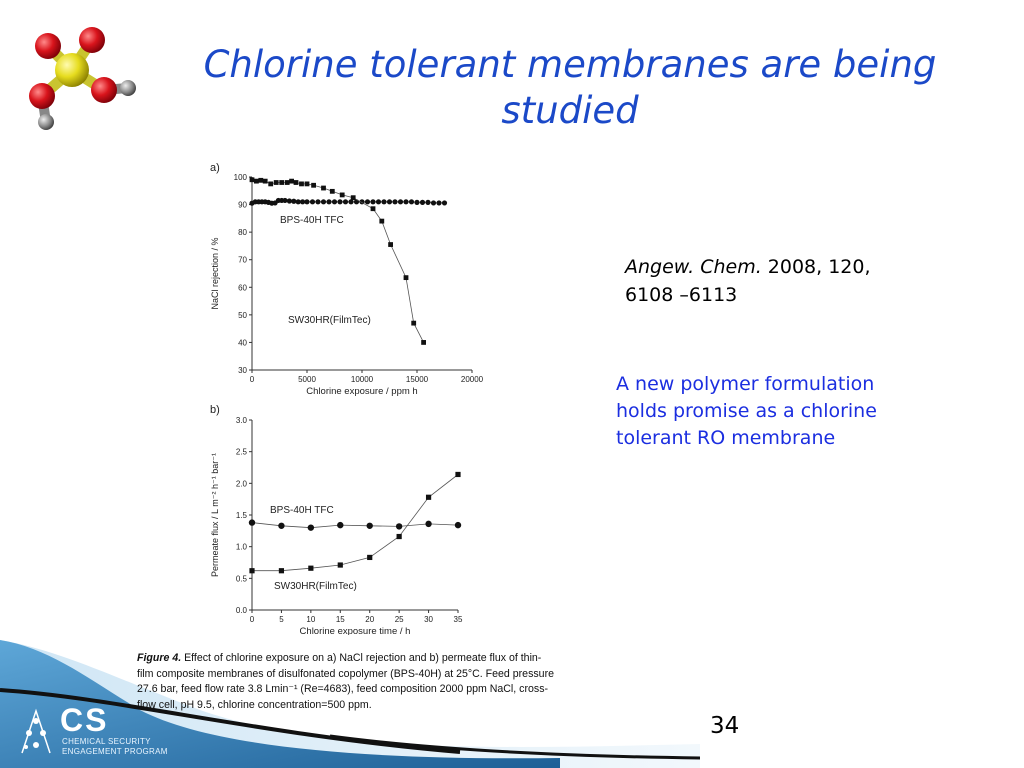 This screenshot has height=768, width=1024. Describe the element at coordinates (693, 267) in the screenshot. I see `citation-journal: Angew. Chem.` at that location.